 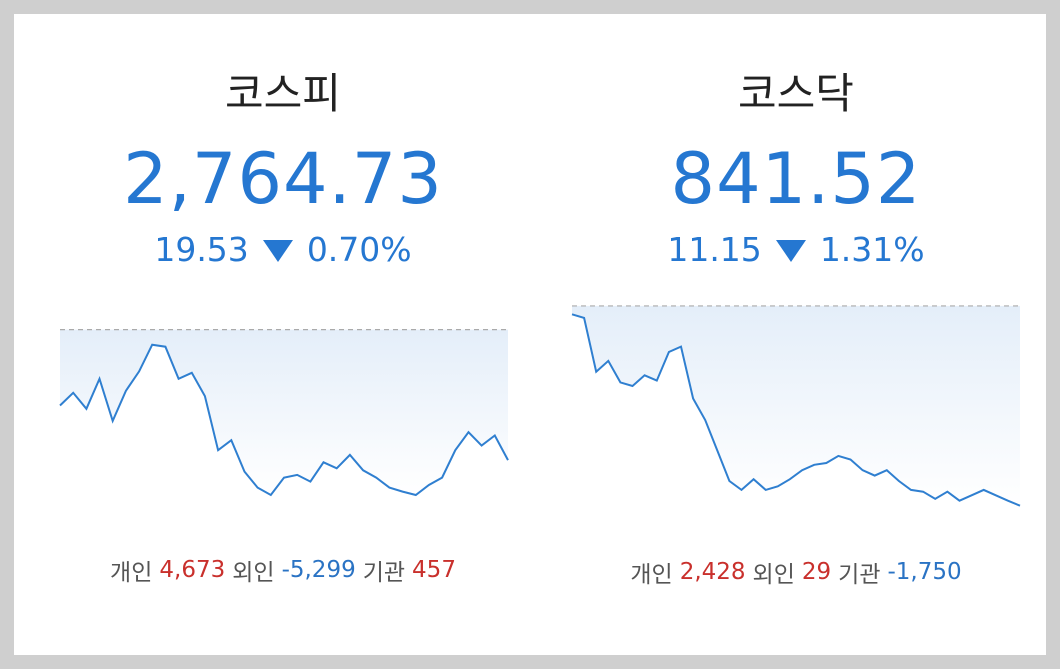 I want to click on index-value: 841.52, so click(x=796, y=179).